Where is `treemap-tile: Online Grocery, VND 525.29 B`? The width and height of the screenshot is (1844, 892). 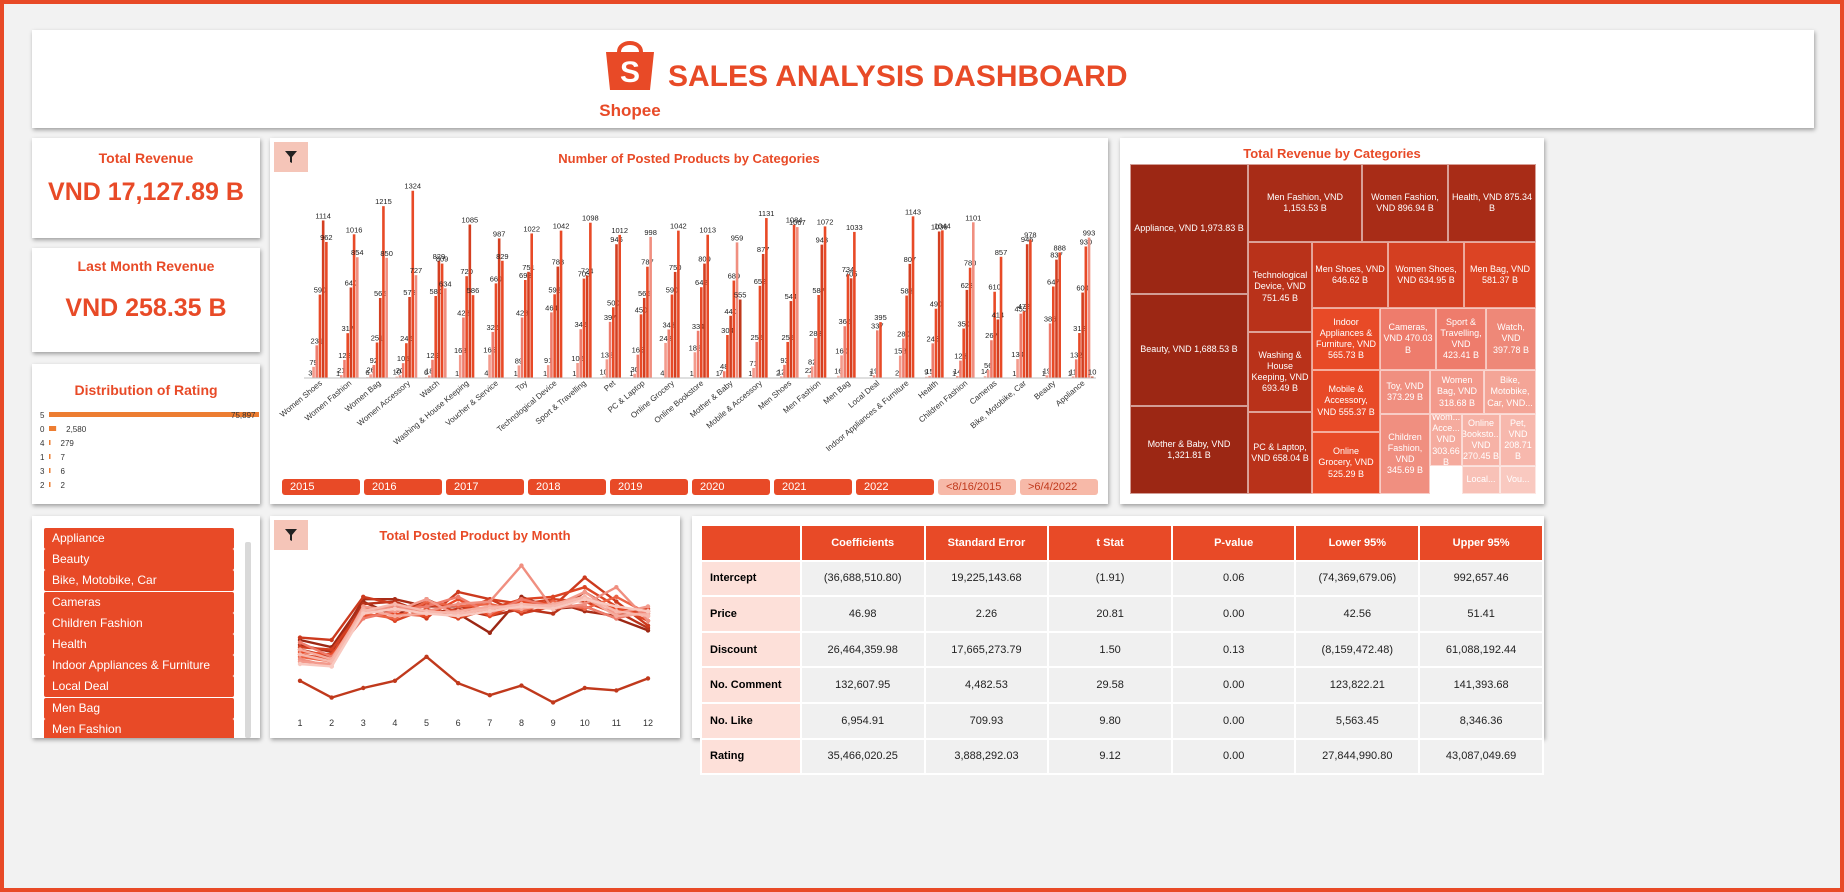 treemap-tile: Online Grocery, VND 525.29 B is located at coordinates (1346, 463).